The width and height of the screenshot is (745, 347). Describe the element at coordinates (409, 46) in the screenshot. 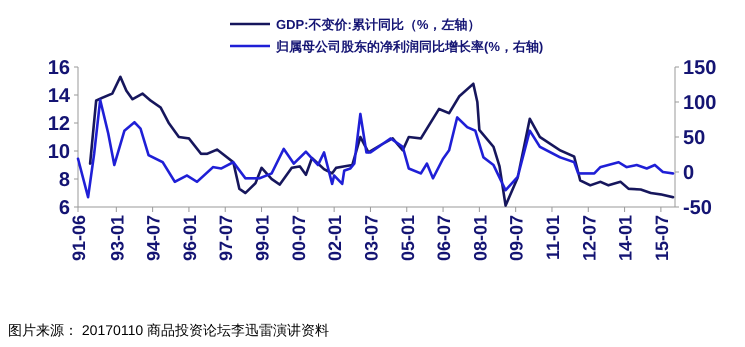

I see `legend-label: 归属母公司股东的净利润同比增长率(%，右轴)` at that location.